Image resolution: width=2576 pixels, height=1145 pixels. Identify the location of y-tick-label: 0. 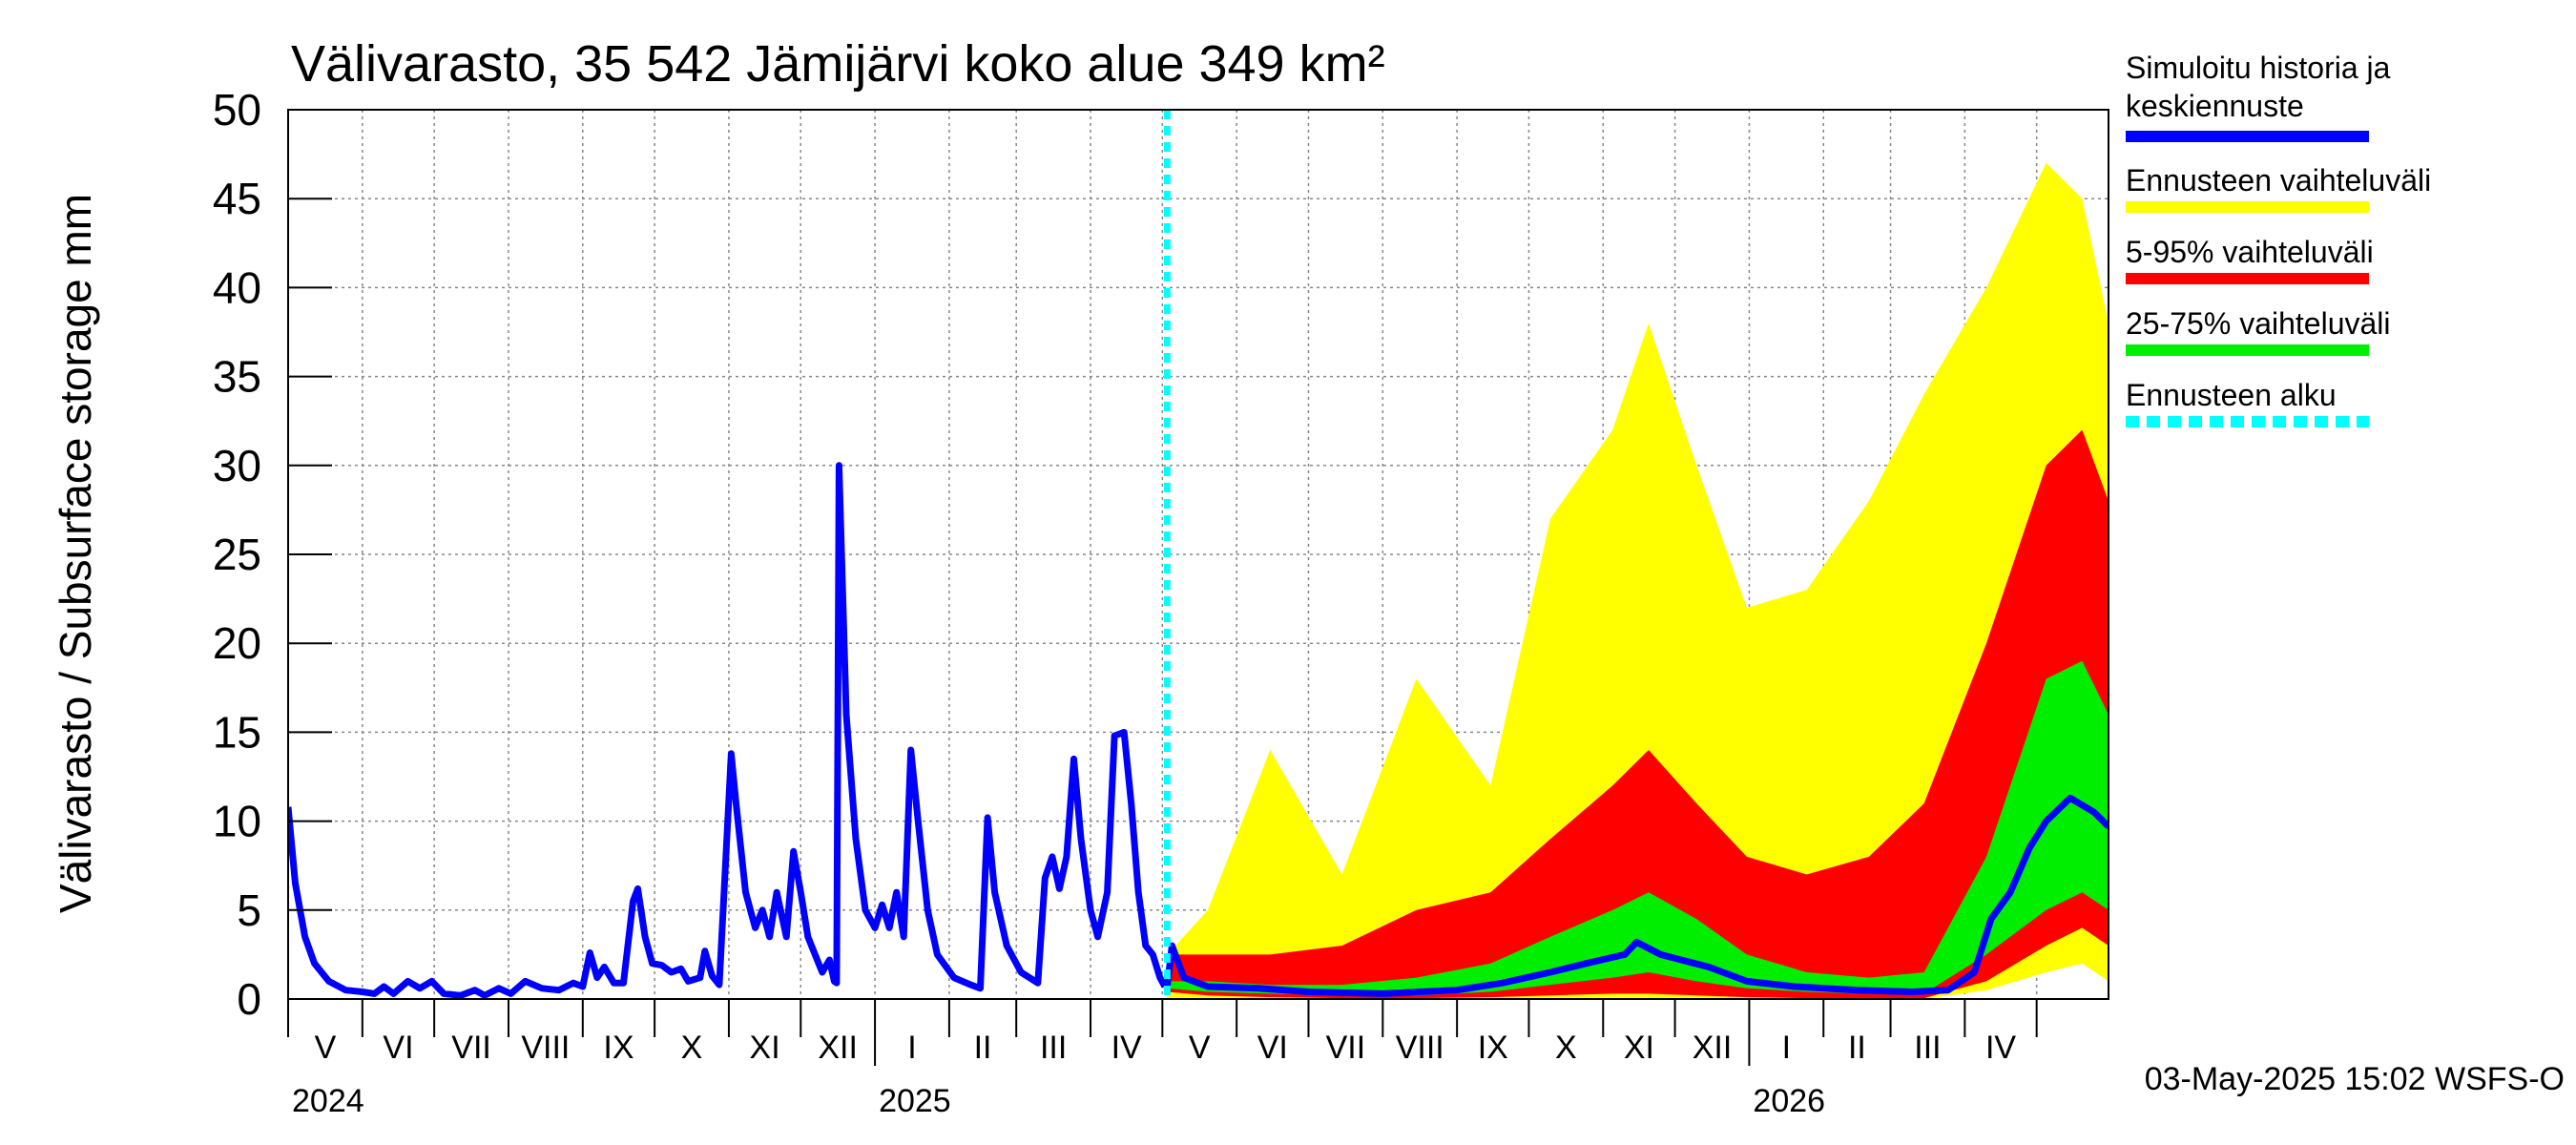
(249, 999).